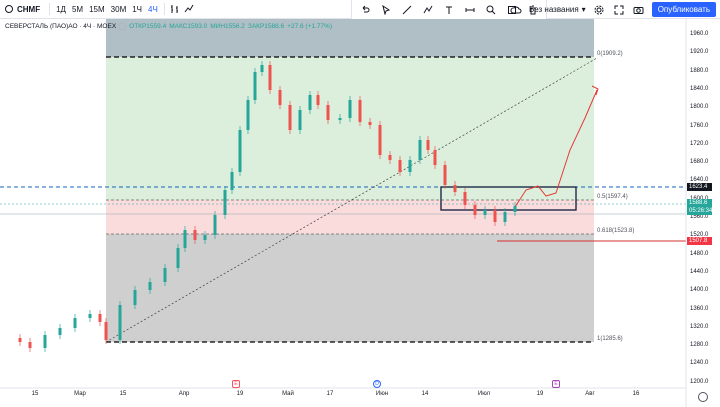 This screenshot has height=407, width=720. I want to click on timeframe-1d: 1Д, so click(61, 9).